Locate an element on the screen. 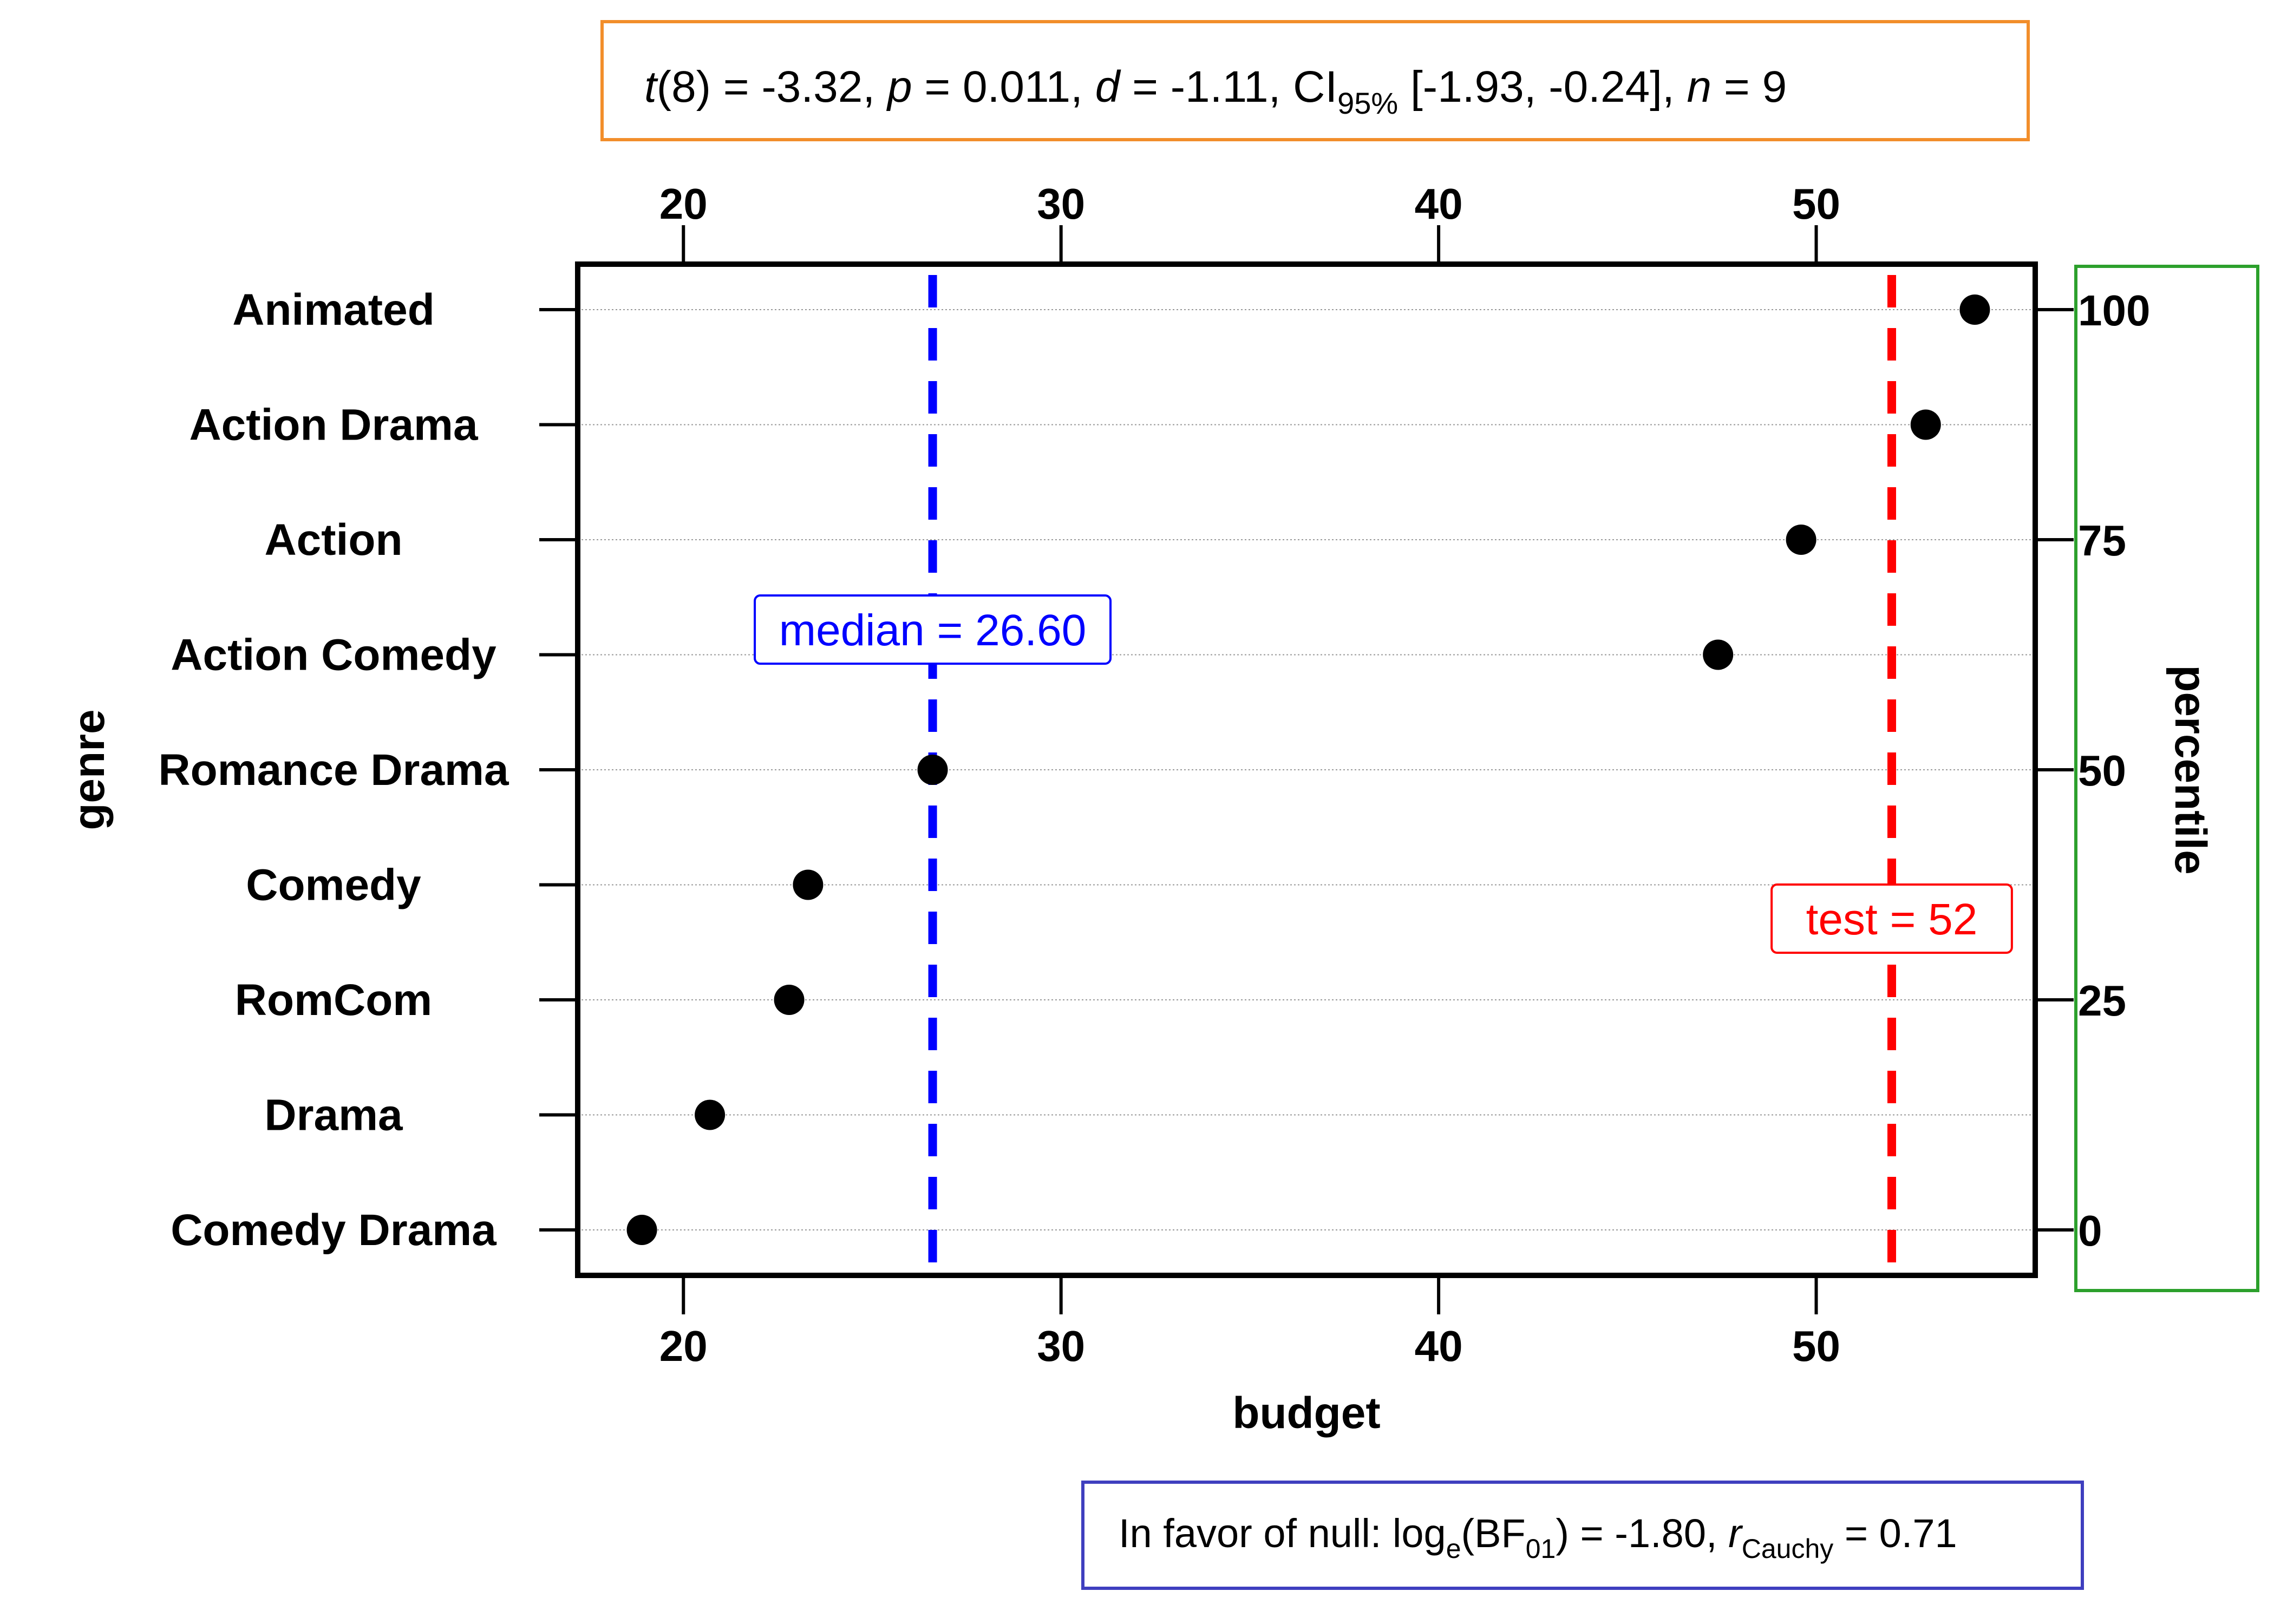 The height and width of the screenshot is (1624, 2274). x-tick-label-bottom: 40 is located at coordinates (1439, 1346).